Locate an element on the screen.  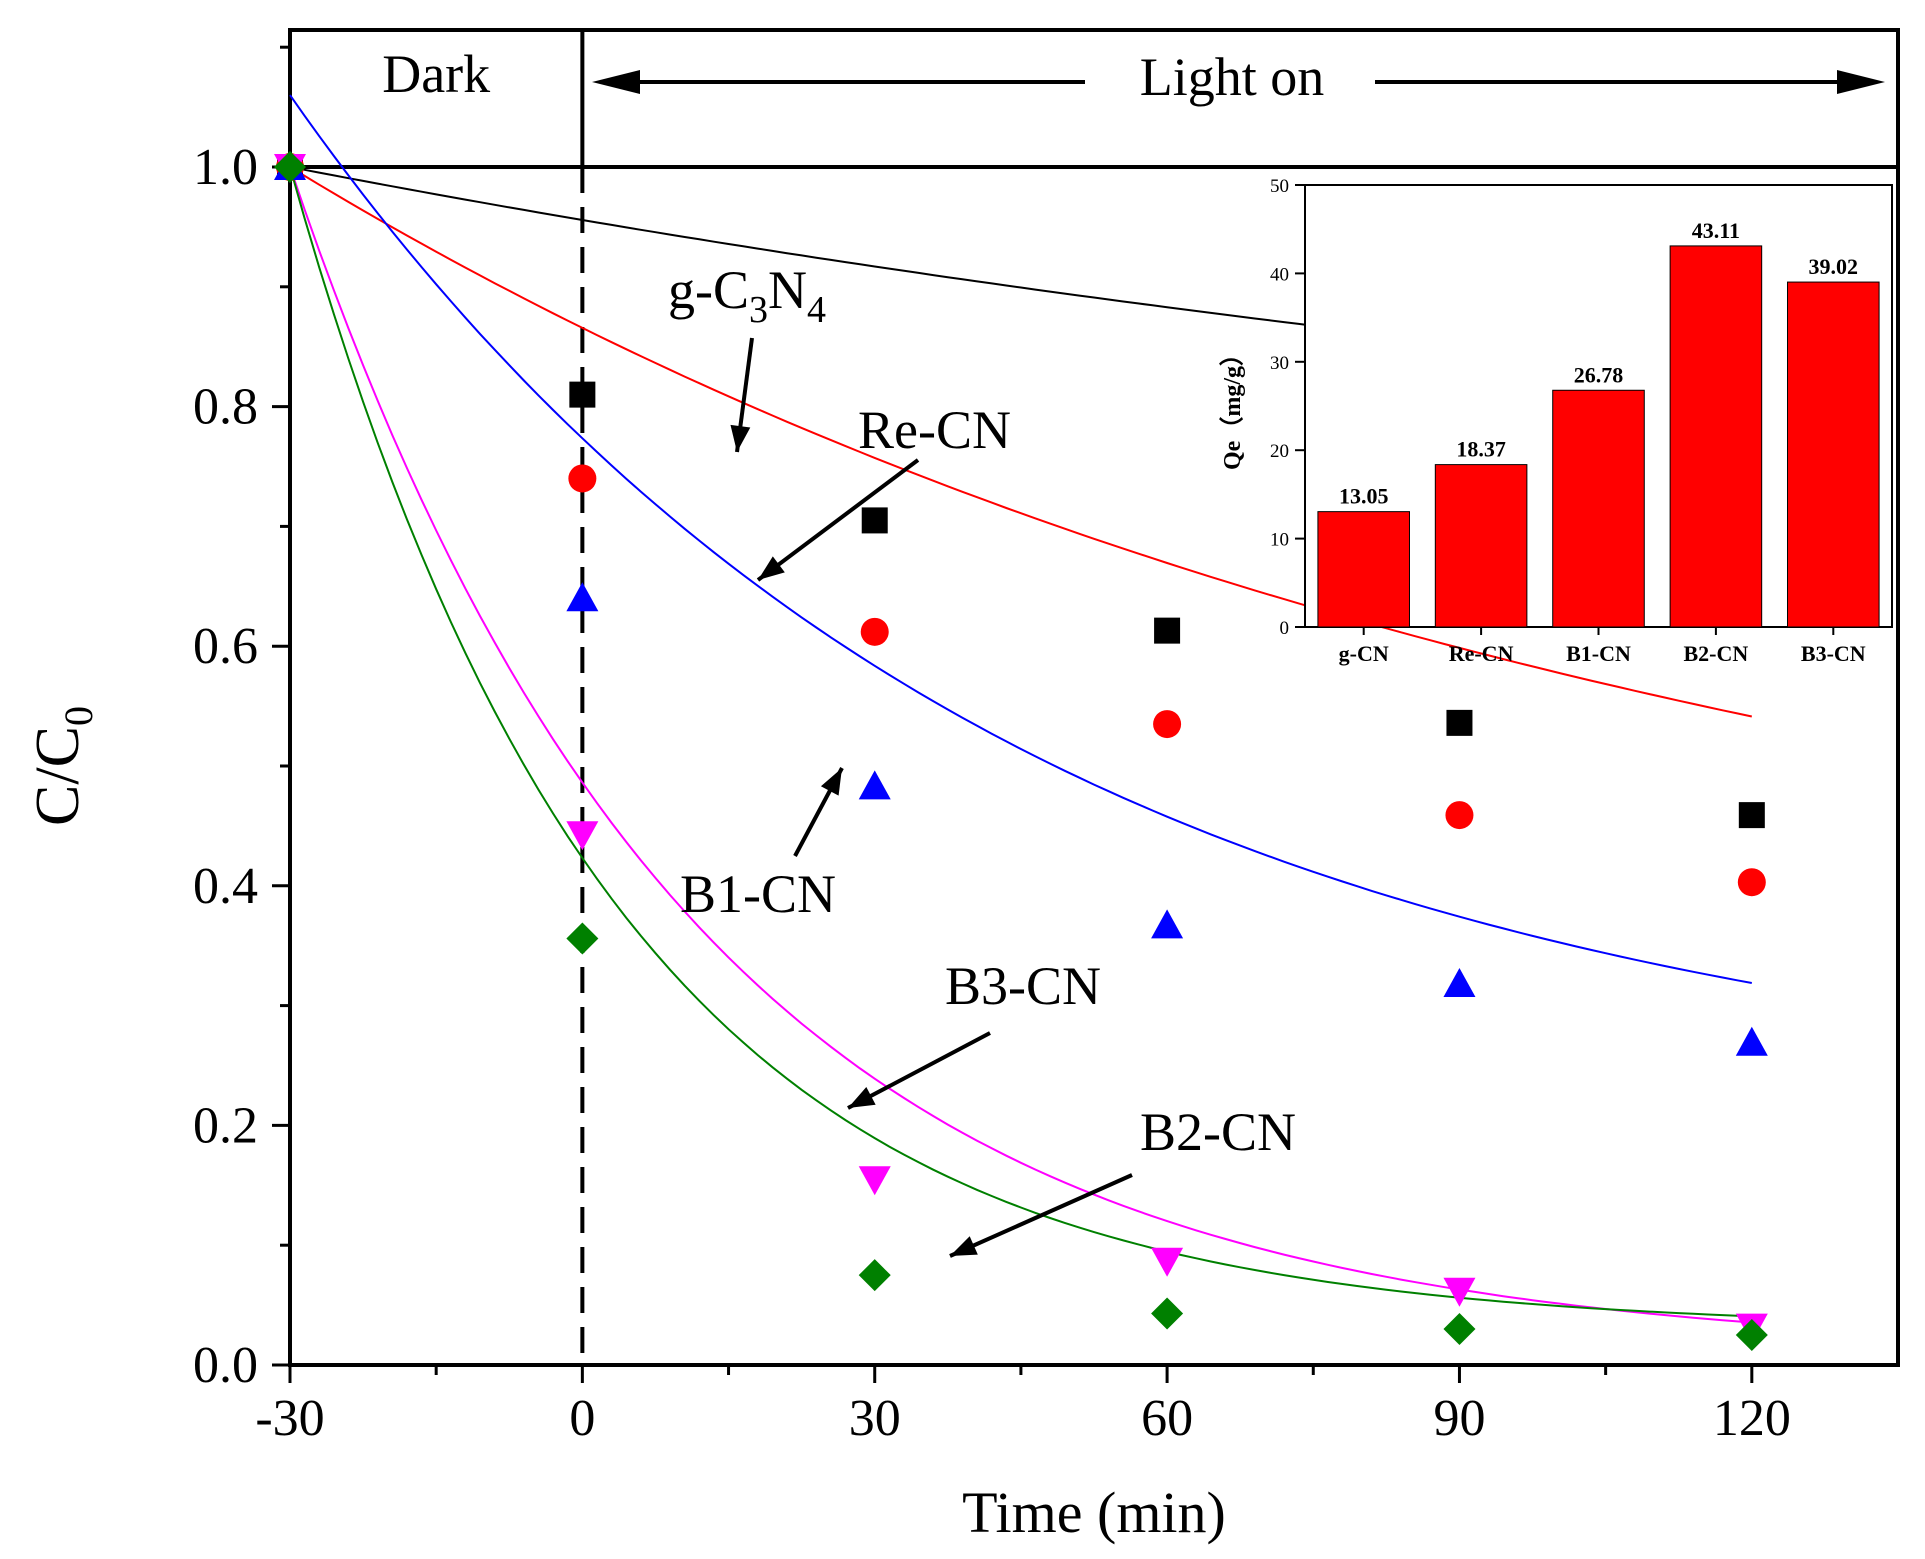
y-axis-title-sub: 0 is located at coordinates (78, 716).